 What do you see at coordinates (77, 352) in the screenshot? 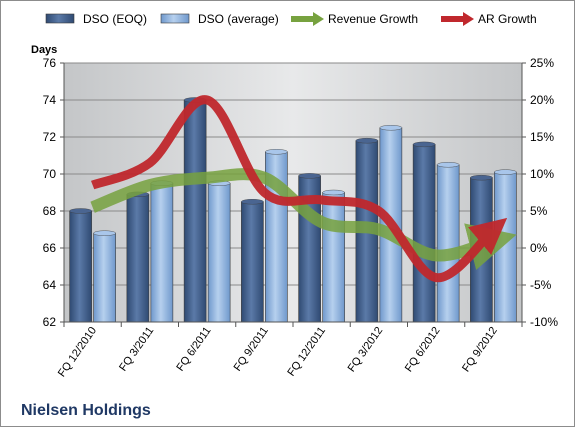
I see `x-tick-label: FQ 12/2010` at bounding box center [77, 352].